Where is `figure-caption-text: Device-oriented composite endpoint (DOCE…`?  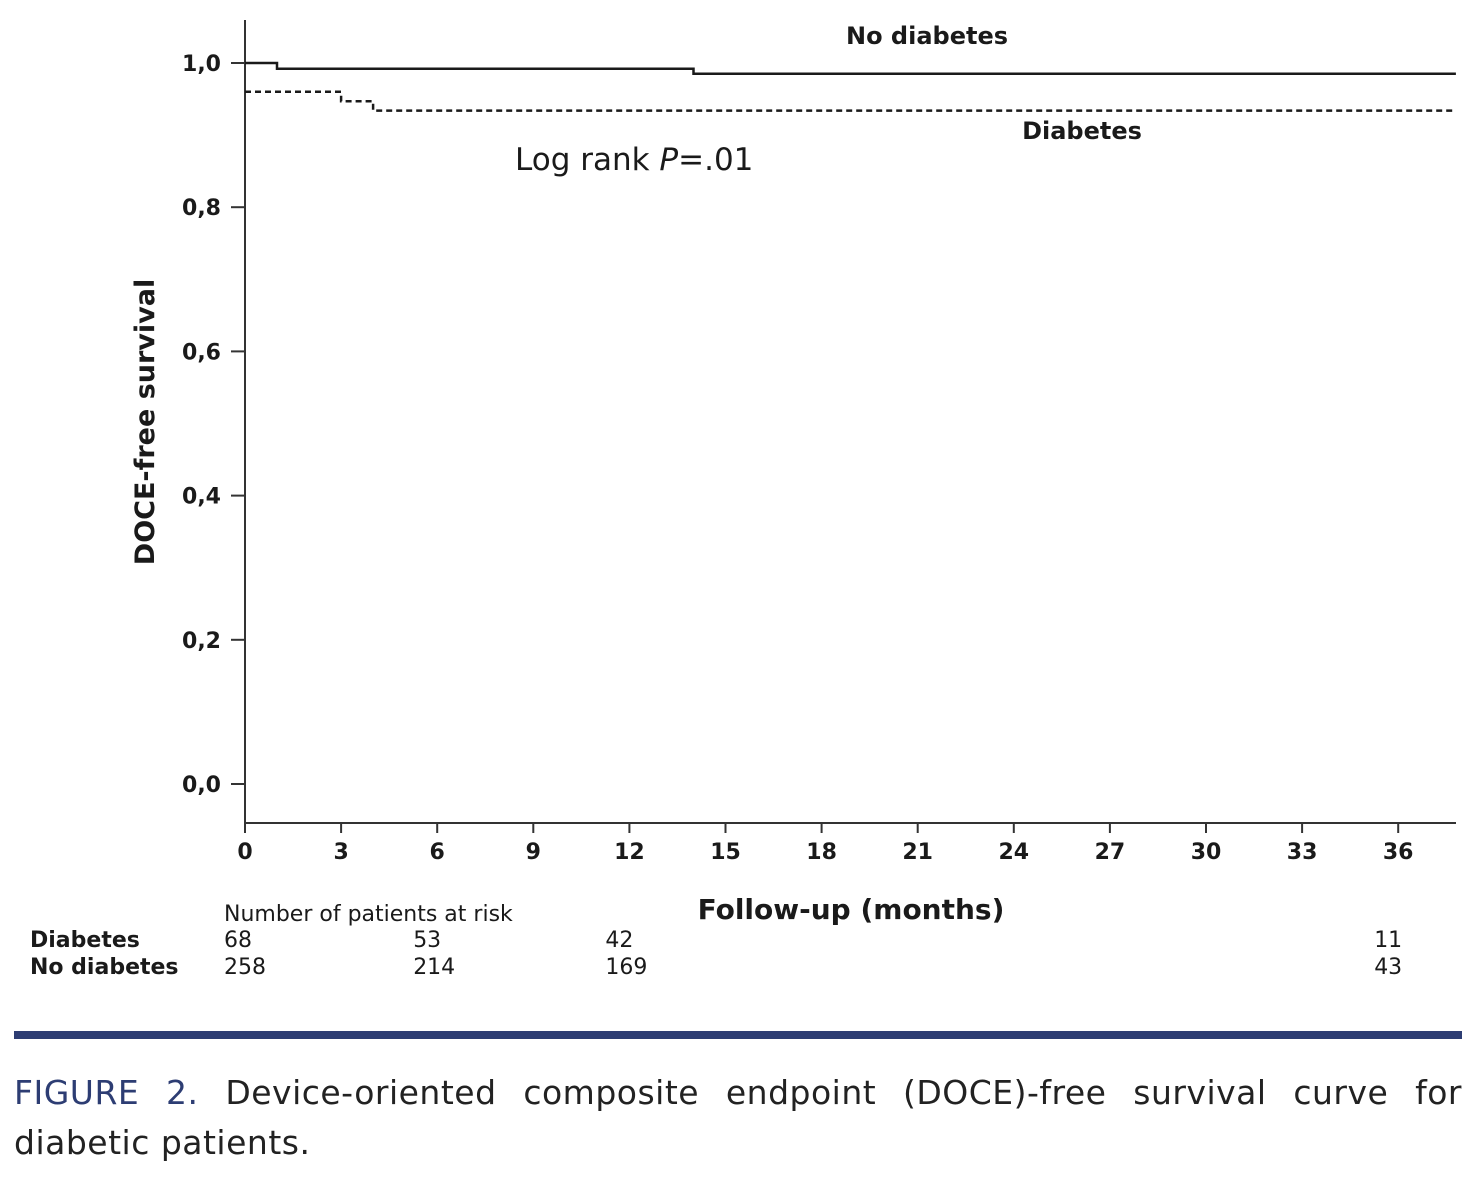 figure-caption-text: Device-oriented composite endpoint (DOCE… is located at coordinates (738, 1117).